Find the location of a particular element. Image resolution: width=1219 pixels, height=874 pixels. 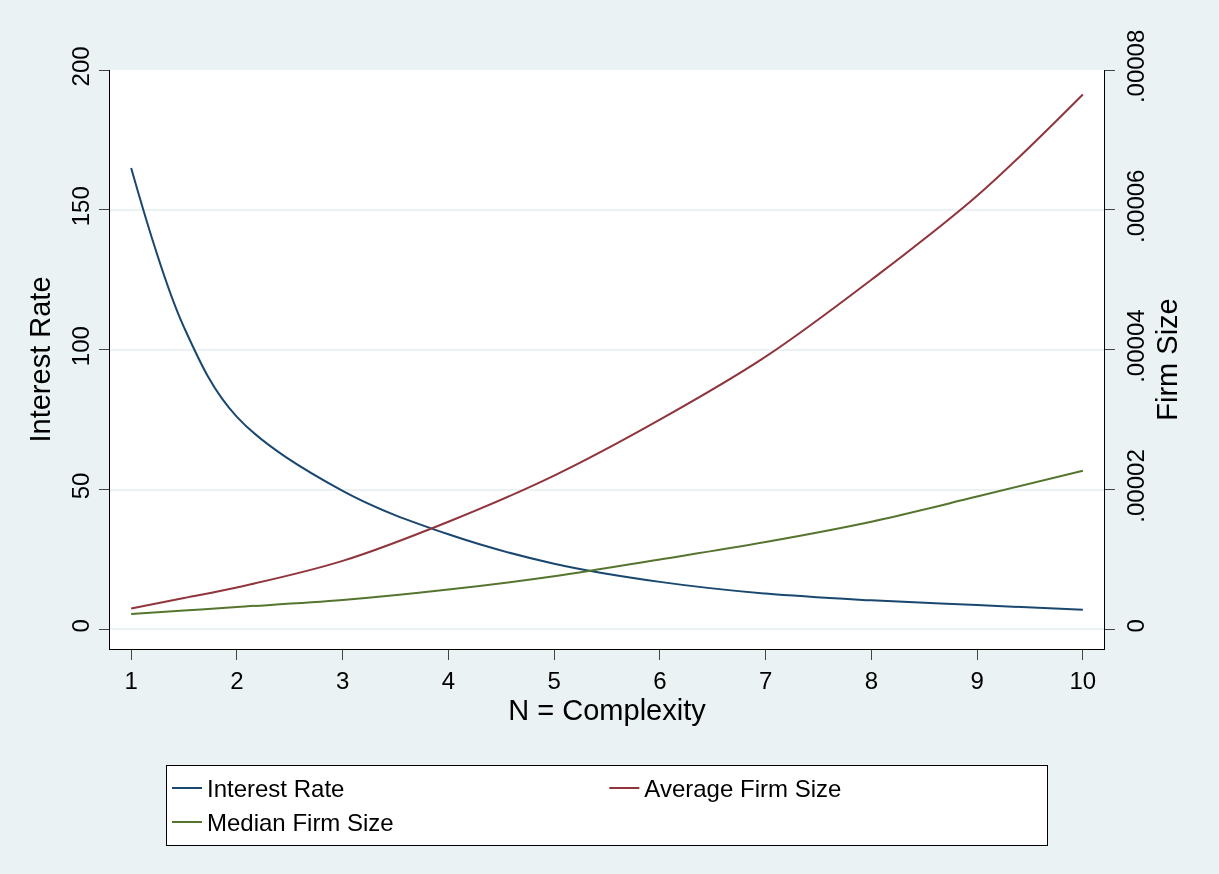

x-tick-label: 4 is located at coordinates (448, 680).